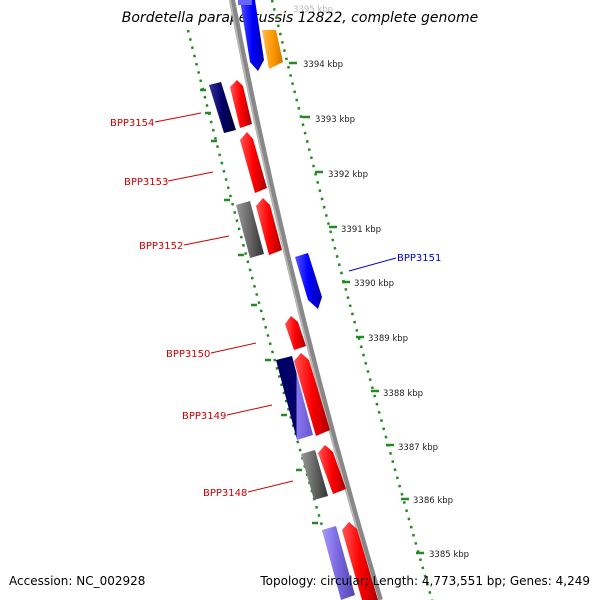 This screenshot has height=600, width=600. What do you see at coordinates (332, 469) in the screenshot?
I see `gene-arrow-BPP3148` at bounding box center [332, 469].